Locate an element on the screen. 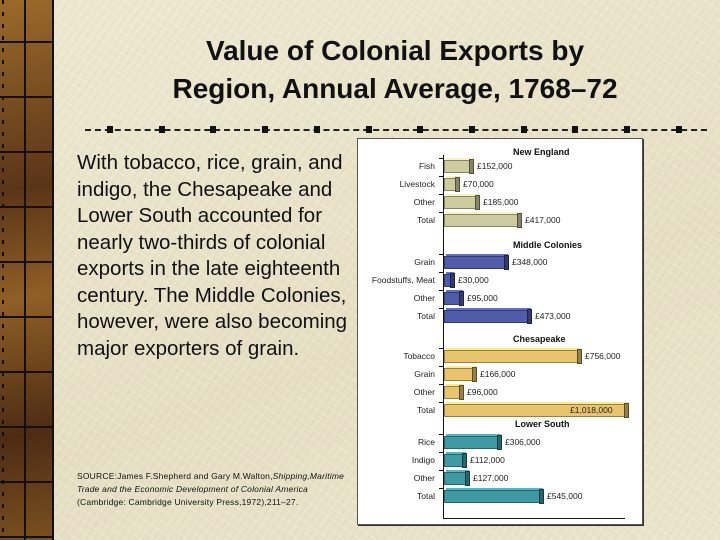 This screenshot has width=720, height=540. chart-row: Fish £152,000 is located at coordinates (500, 166).